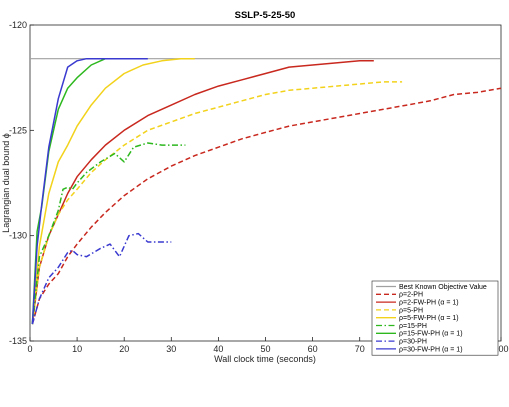 This screenshot has width=509, height=407. What do you see at coordinates (18, 236) in the screenshot?
I see `y-tick-label: -130` at bounding box center [18, 236].